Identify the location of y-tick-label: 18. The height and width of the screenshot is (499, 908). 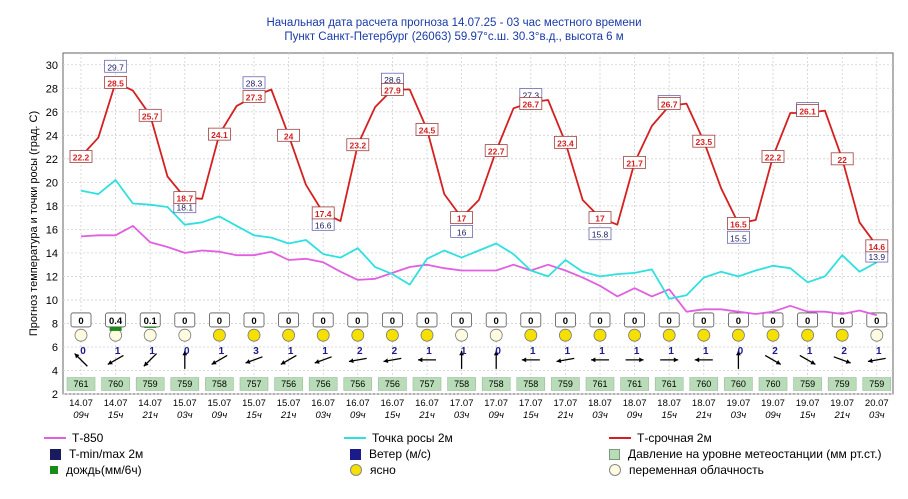
(52, 207).